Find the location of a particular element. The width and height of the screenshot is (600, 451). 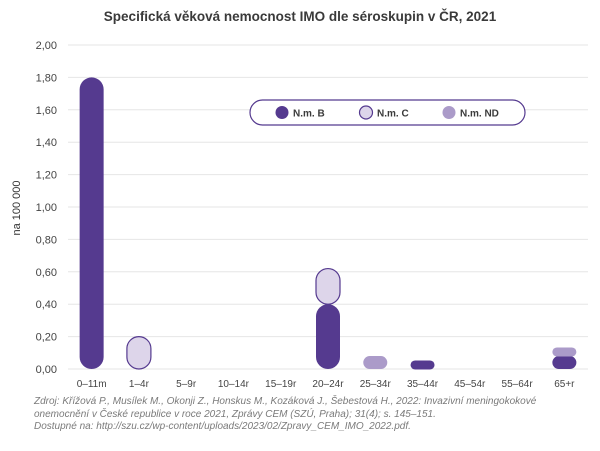

y-tick-label: 2,00 is located at coordinates (46, 46).